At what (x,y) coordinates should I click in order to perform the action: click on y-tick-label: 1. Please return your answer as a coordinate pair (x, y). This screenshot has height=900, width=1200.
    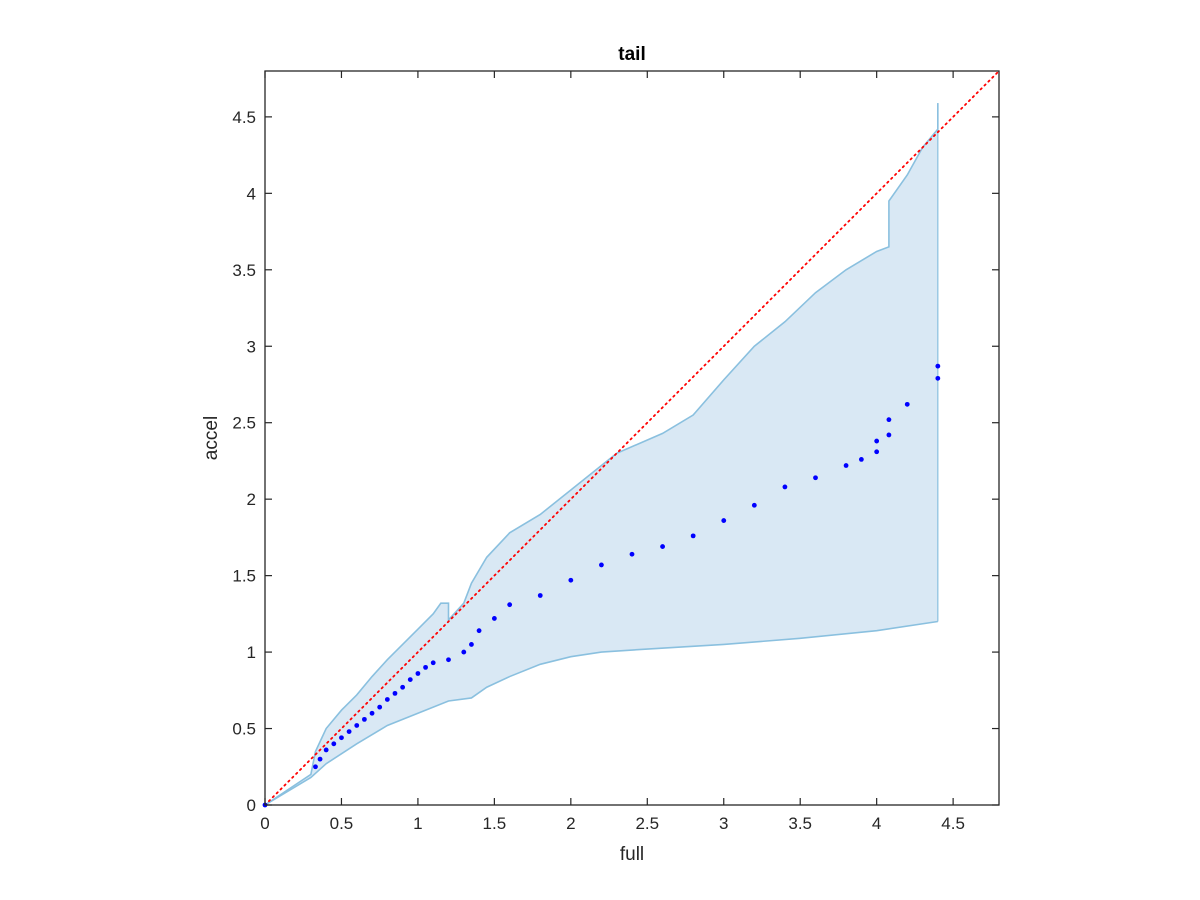
    Looking at the image, I should click on (251, 652).